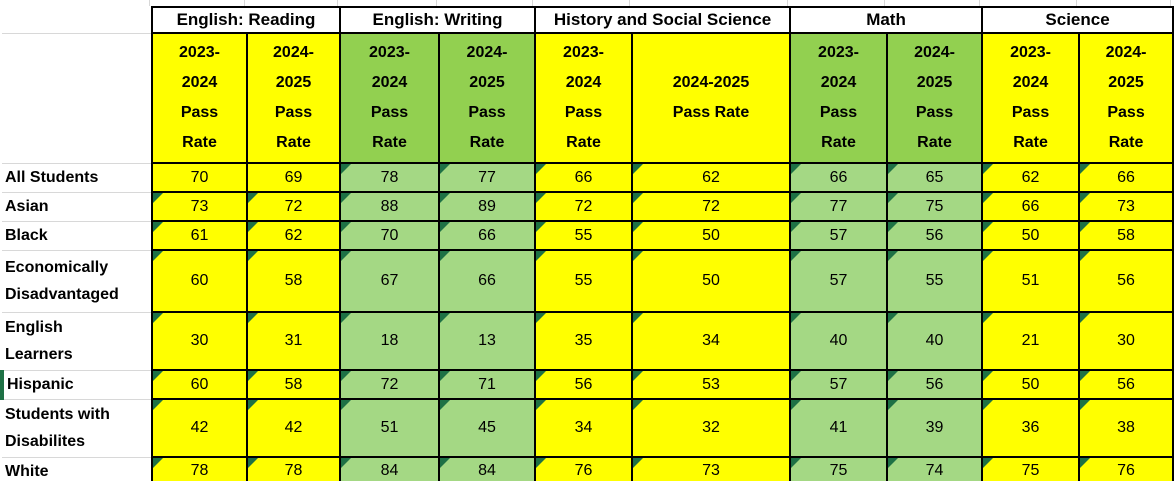 The height and width of the screenshot is (481, 1174). Describe the element at coordinates (389, 341) in the screenshot. I see `table-cell: 18` at that location.